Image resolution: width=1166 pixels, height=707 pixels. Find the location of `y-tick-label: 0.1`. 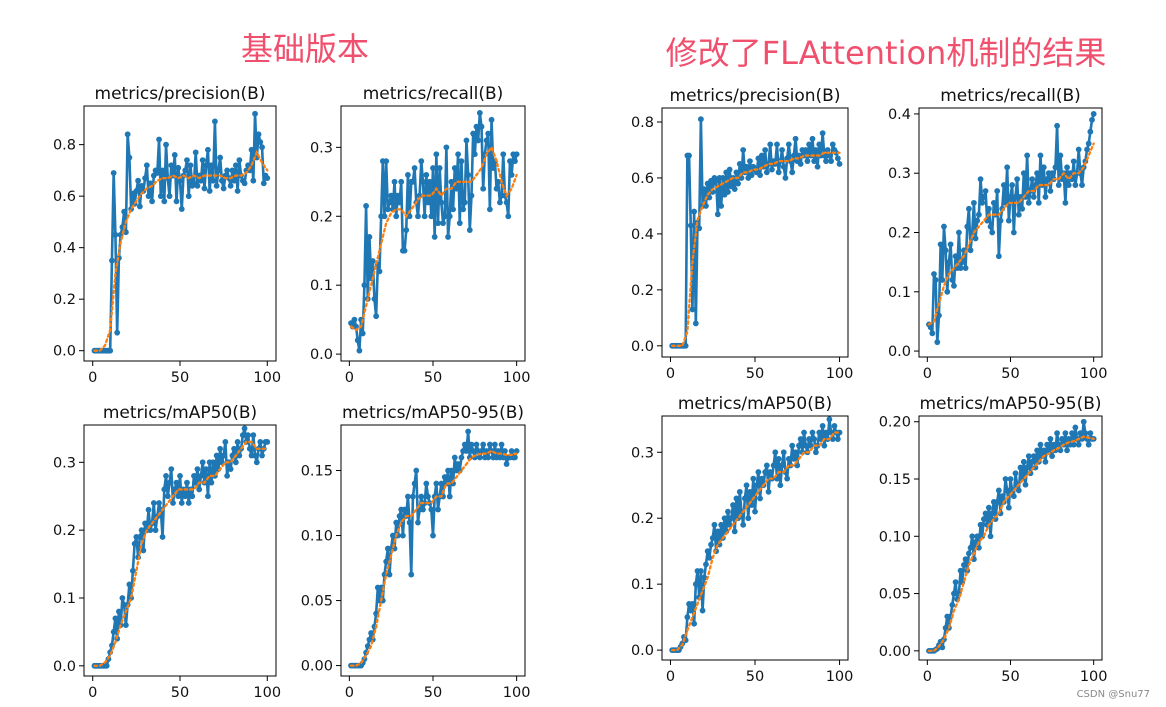

y-tick-label: 0.1 is located at coordinates (64, 599).